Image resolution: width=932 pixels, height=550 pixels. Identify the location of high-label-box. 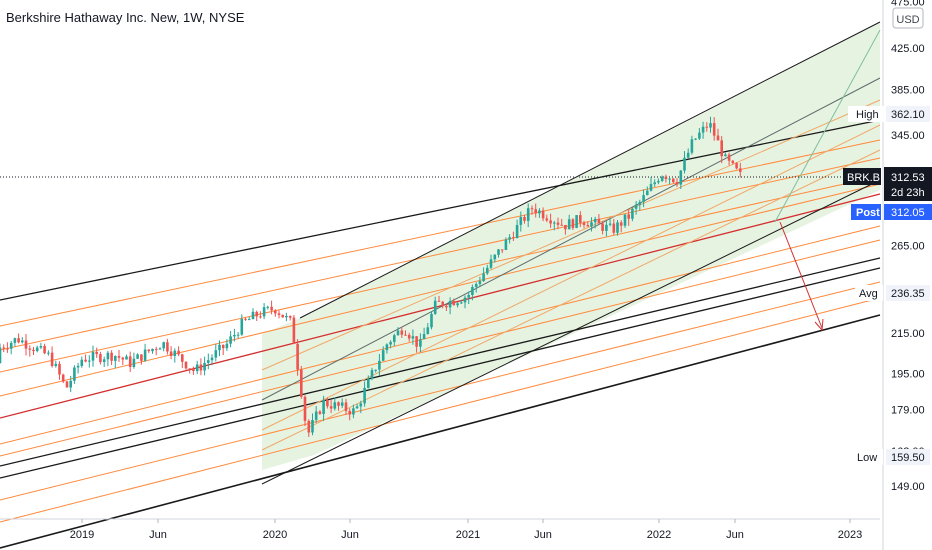
(866, 114).